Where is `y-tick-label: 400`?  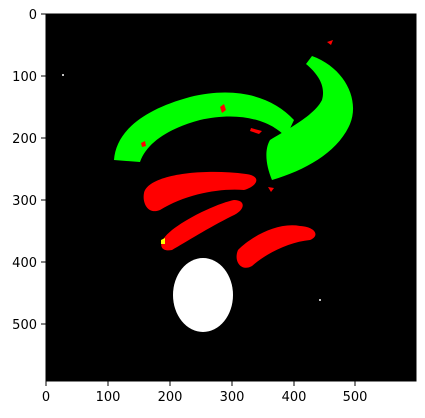
y-tick-label: 400 is located at coordinates (24, 263).